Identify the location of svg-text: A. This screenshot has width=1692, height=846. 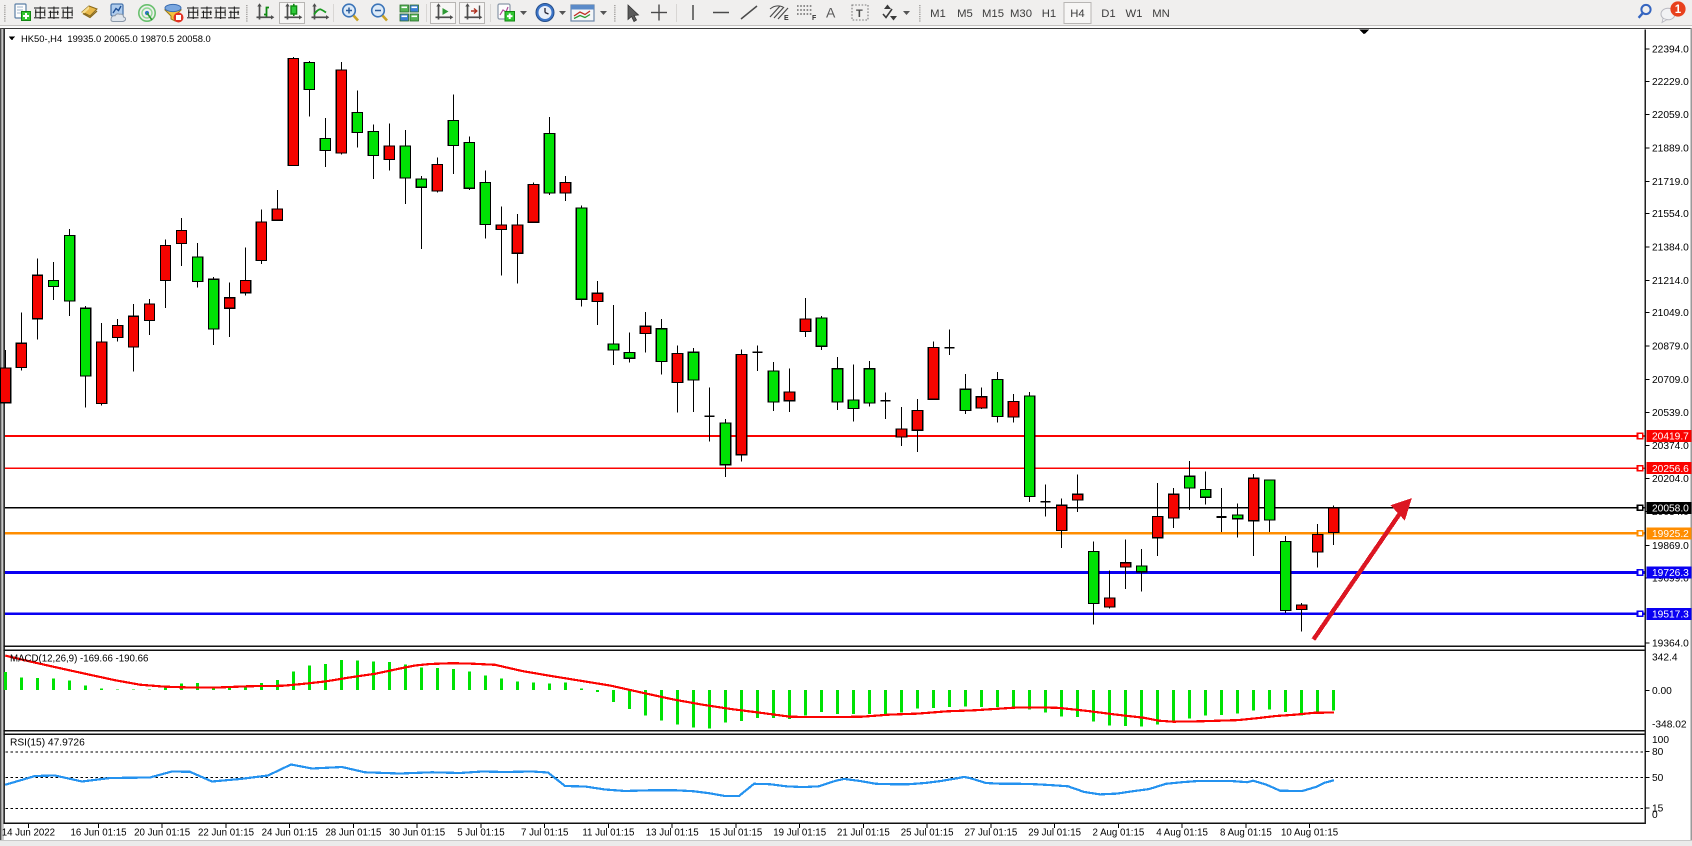
(831, 13).